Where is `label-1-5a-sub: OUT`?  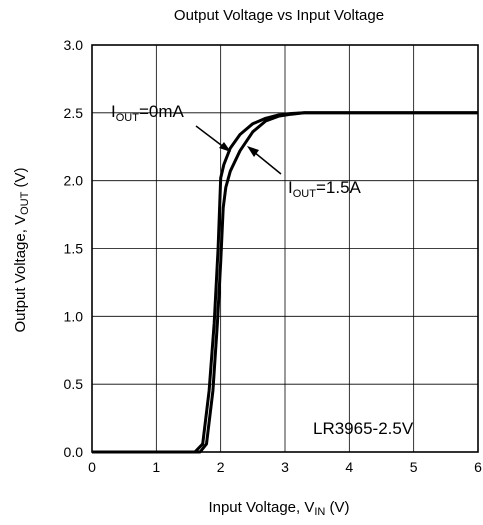
label-1-5a-sub: OUT is located at coordinates (305, 194).